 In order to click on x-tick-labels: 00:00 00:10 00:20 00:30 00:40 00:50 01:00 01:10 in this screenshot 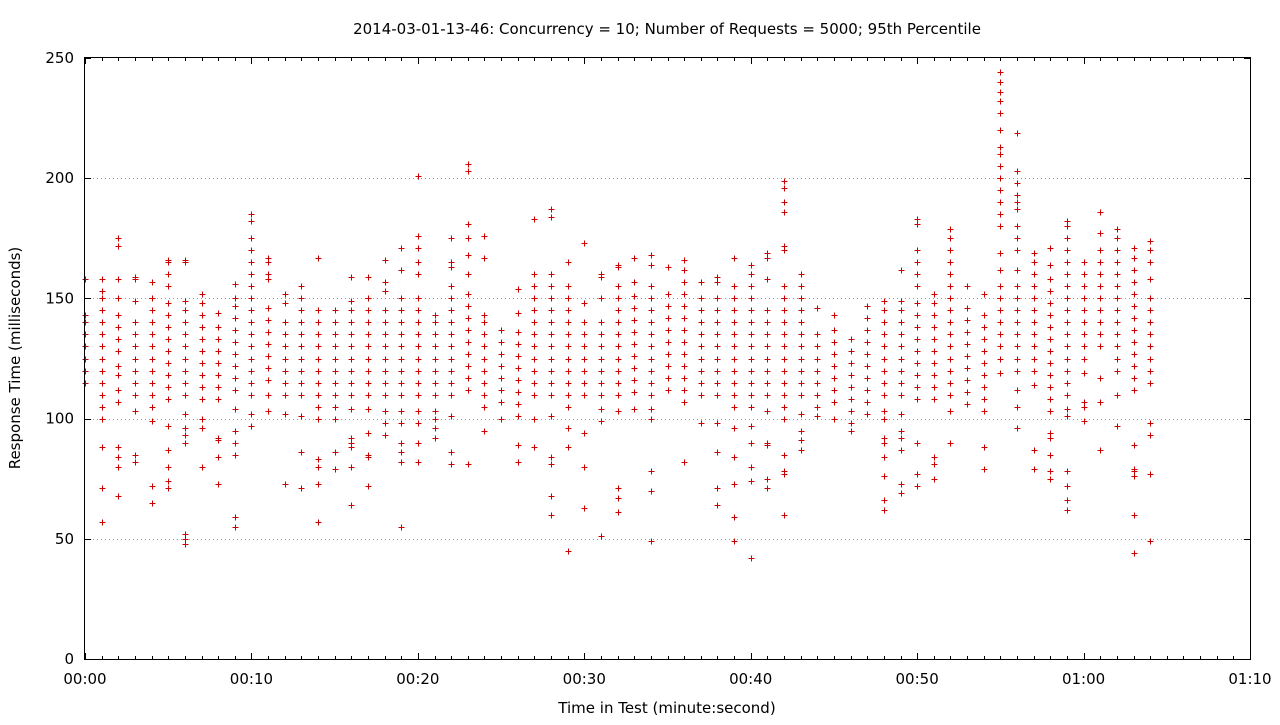, I will do `click(667, 679)`.